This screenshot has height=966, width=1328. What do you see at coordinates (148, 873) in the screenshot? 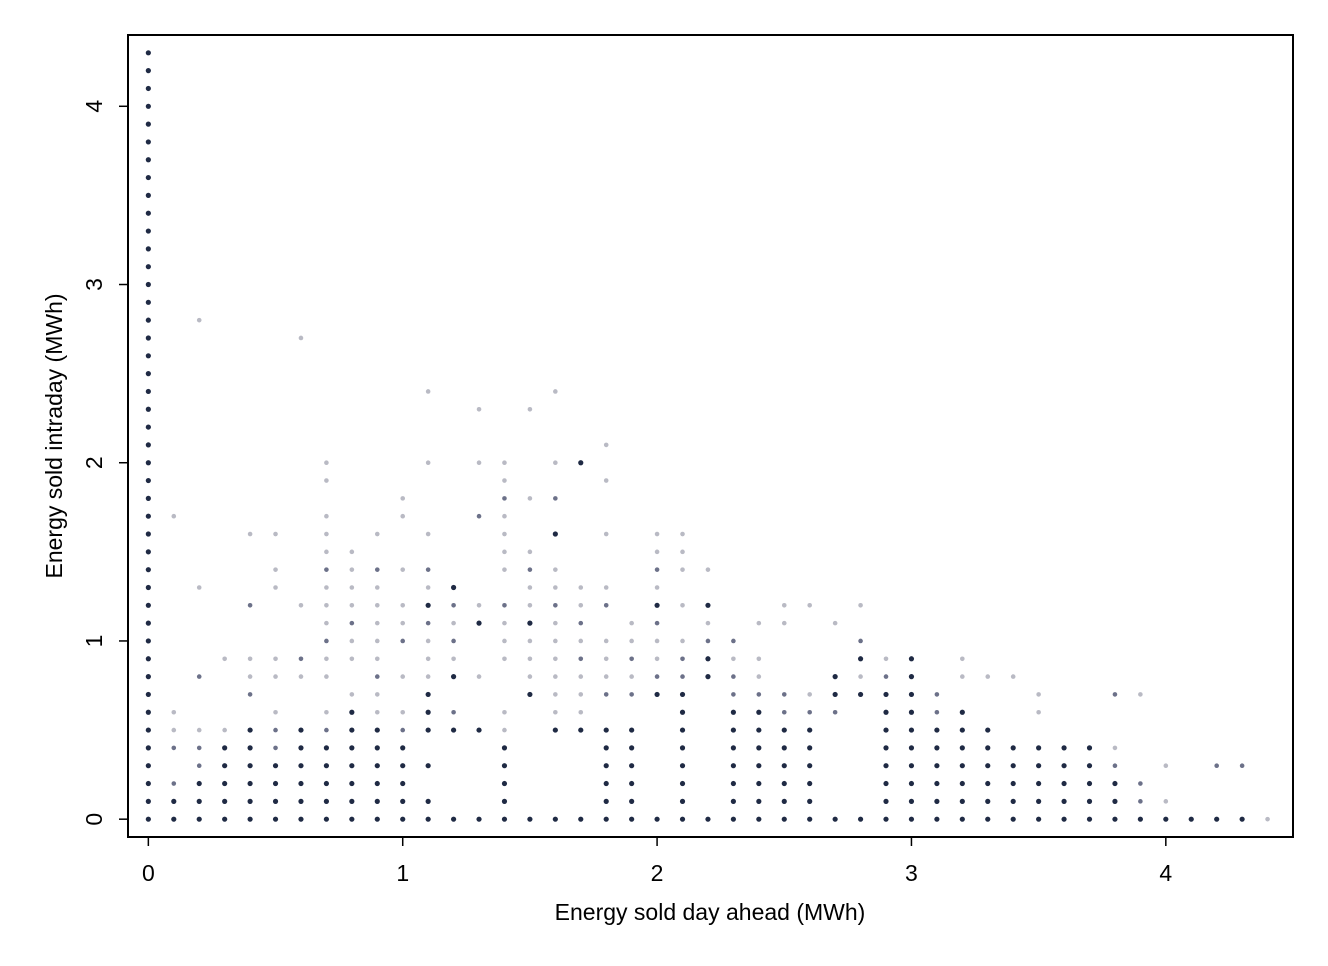
I see `x-tick-label: 0` at bounding box center [148, 873].